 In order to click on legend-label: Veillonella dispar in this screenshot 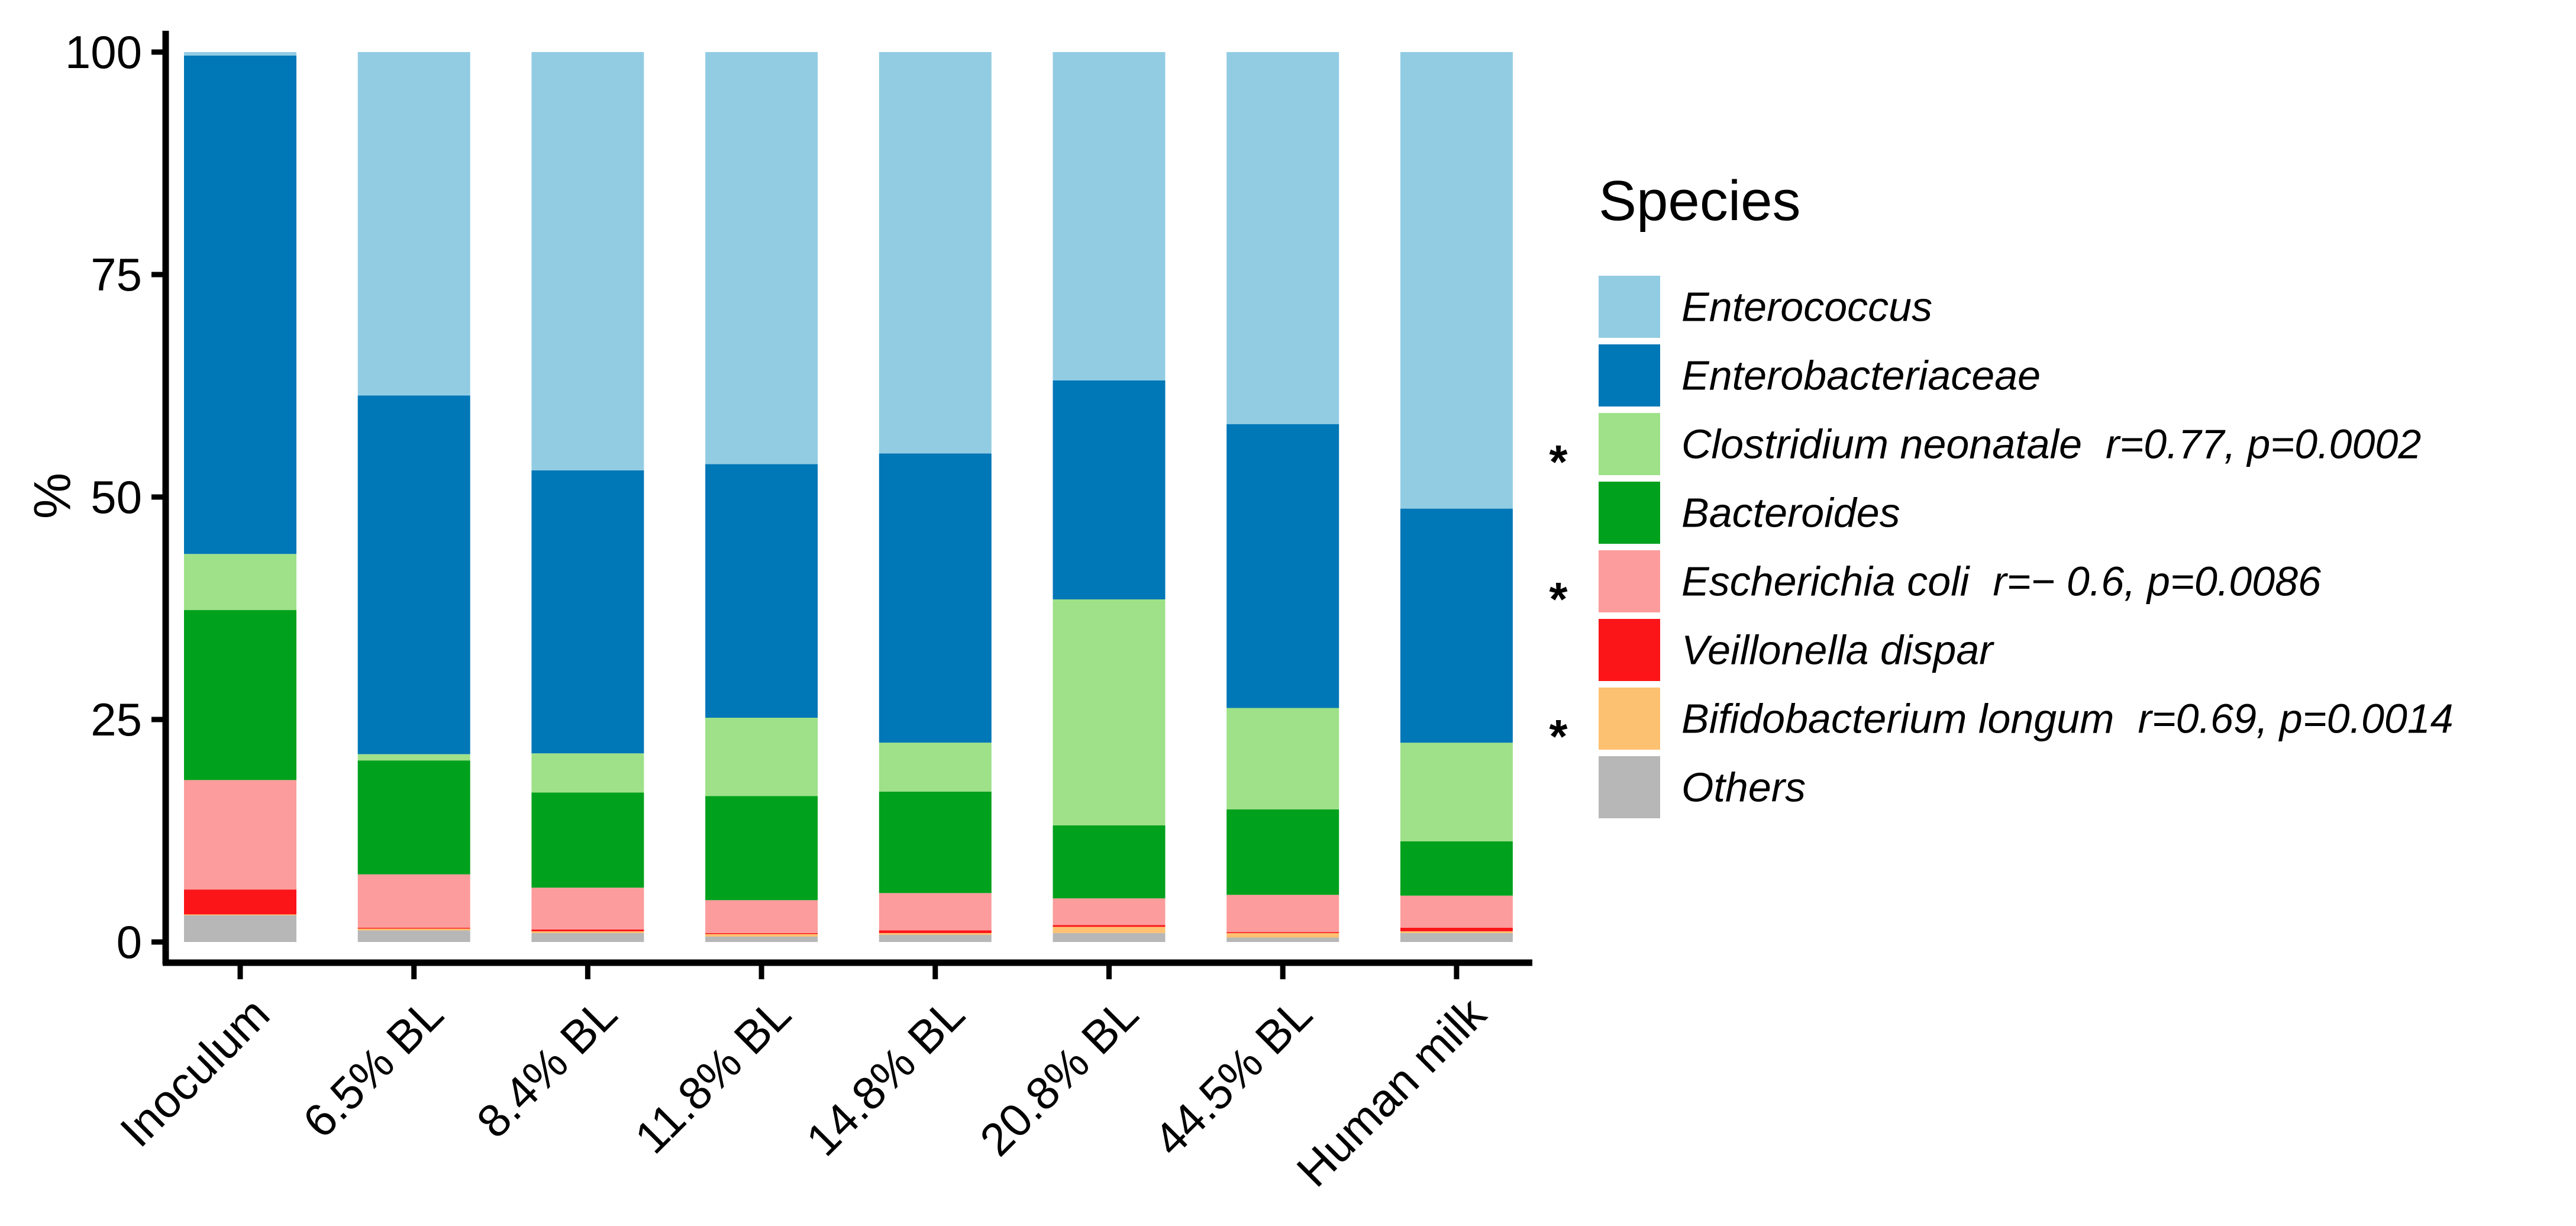, I will do `click(1837, 650)`.